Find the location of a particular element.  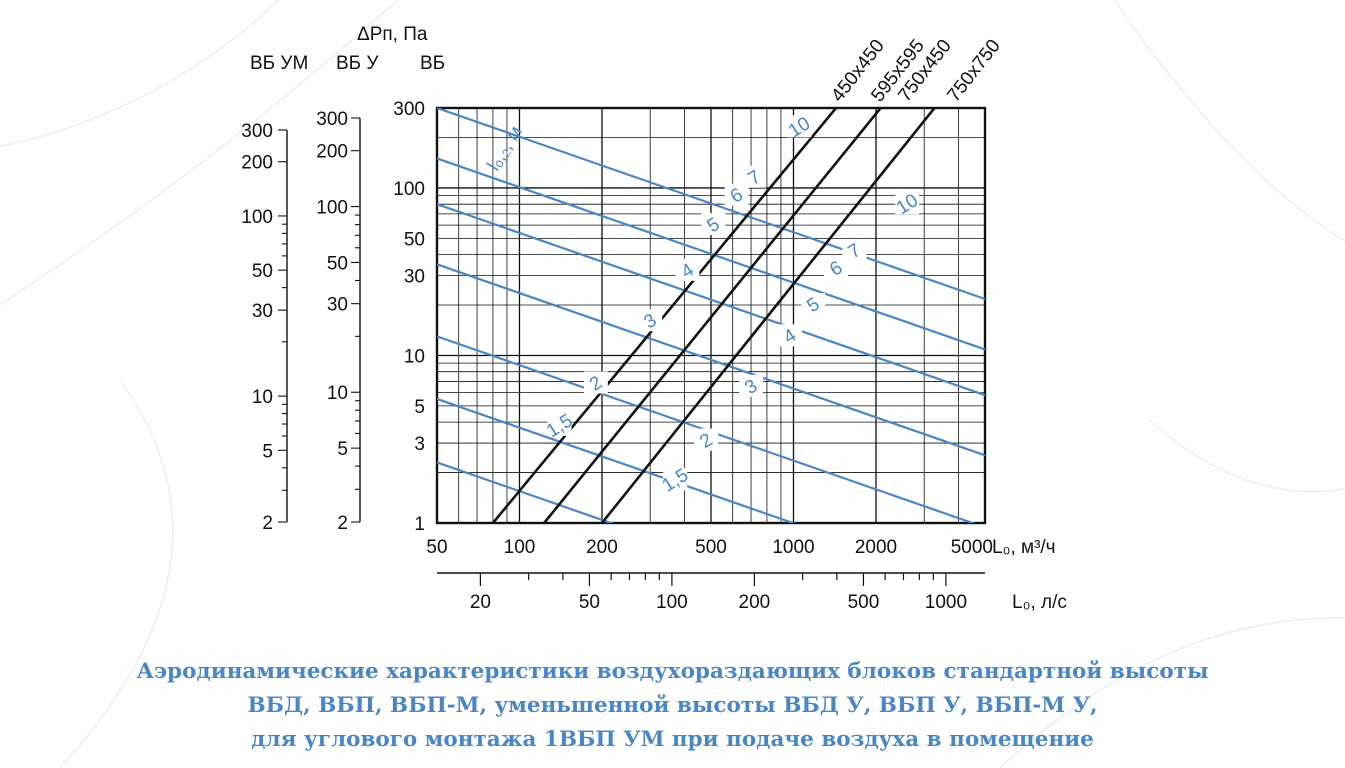

x-tick-label: 100 is located at coordinates (520, 547).